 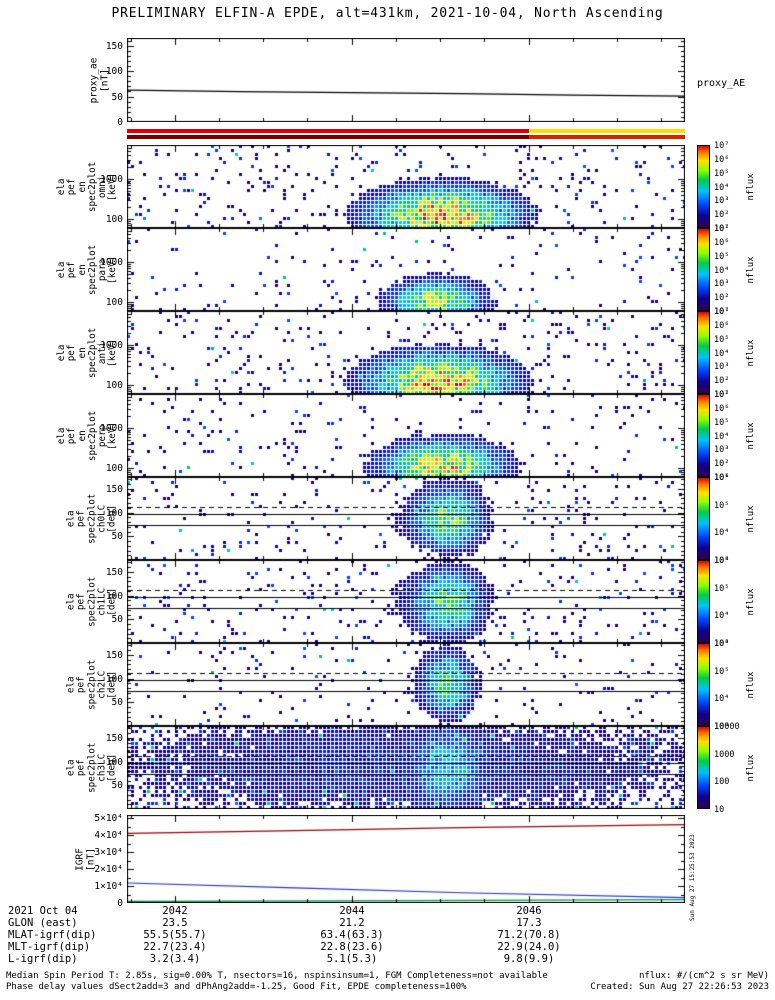 What do you see at coordinates (529, 911) in the screenshot?
I see `x-tick-label: 2046` at bounding box center [529, 911].